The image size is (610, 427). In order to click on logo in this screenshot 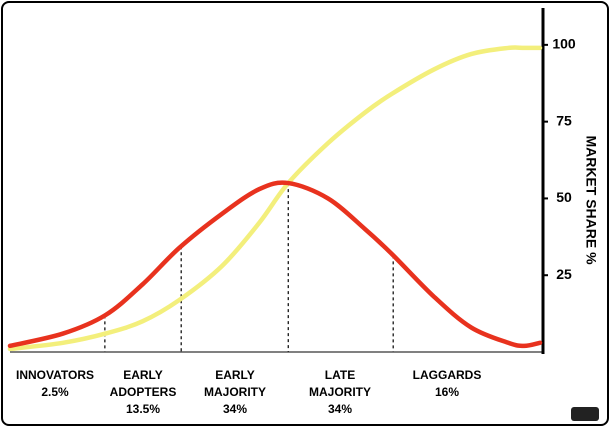, I will do `click(585, 414)`.